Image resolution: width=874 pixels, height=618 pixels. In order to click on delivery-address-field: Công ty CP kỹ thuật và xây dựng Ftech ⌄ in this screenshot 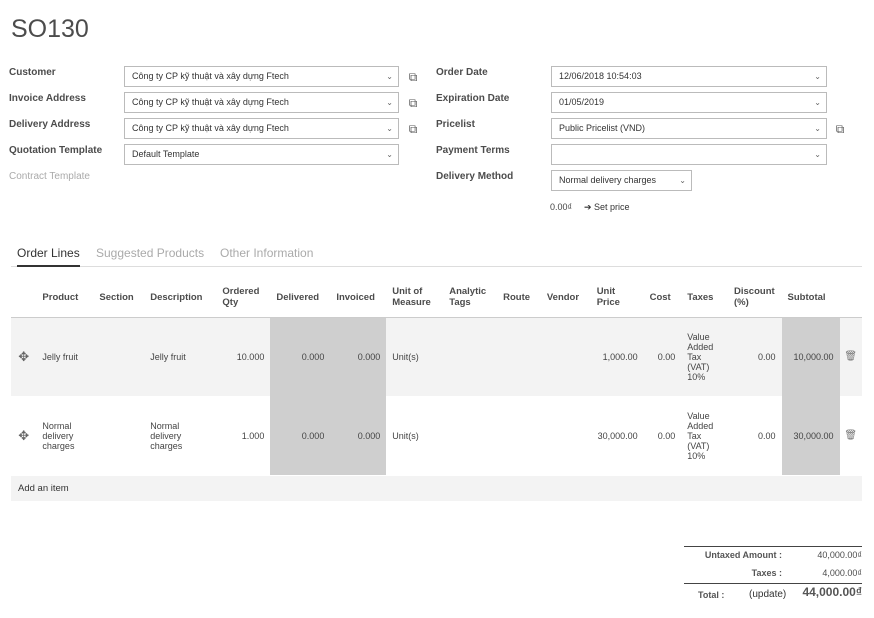, I will do `click(261, 128)`.